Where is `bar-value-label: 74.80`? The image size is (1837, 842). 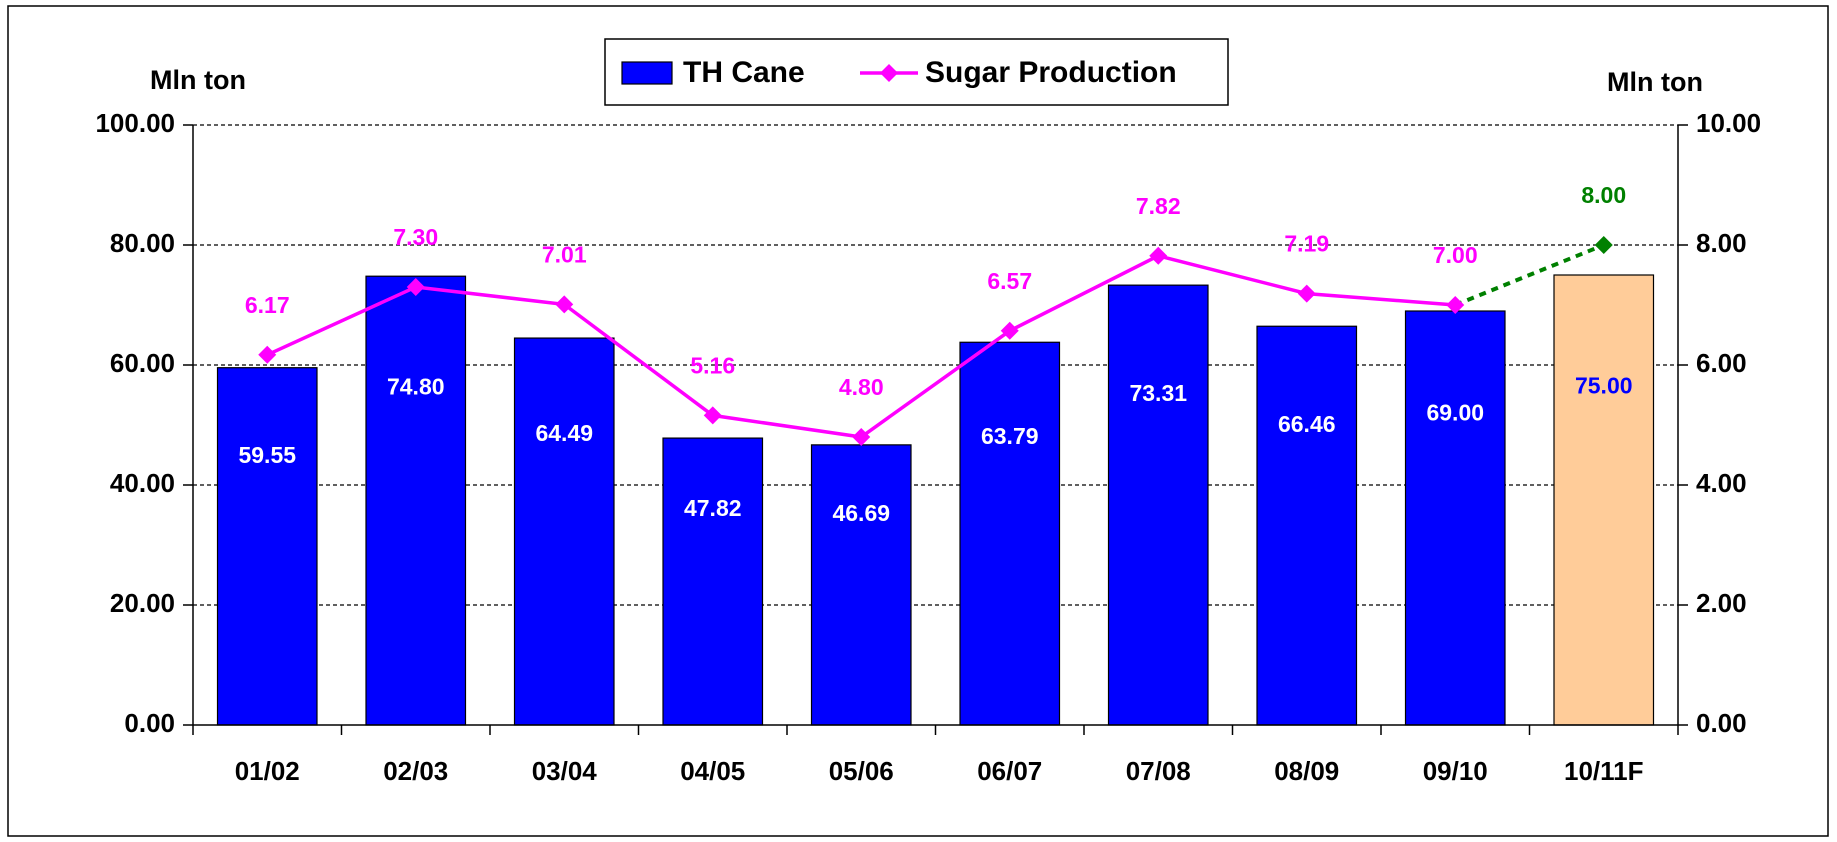 bar-value-label: 74.80 is located at coordinates (416, 386).